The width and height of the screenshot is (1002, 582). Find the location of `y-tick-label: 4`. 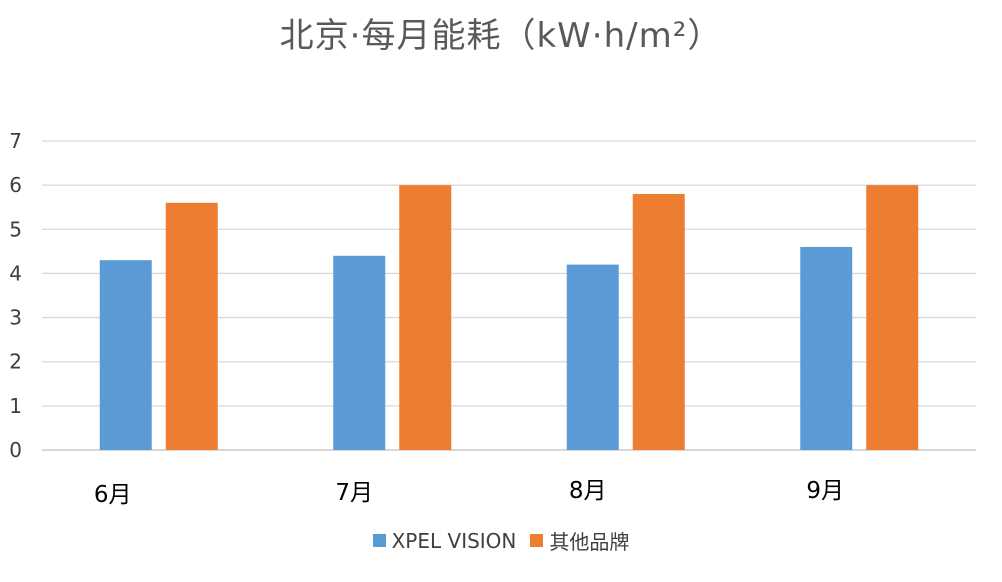

y-tick-label: 4 is located at coordinates (15, 273).